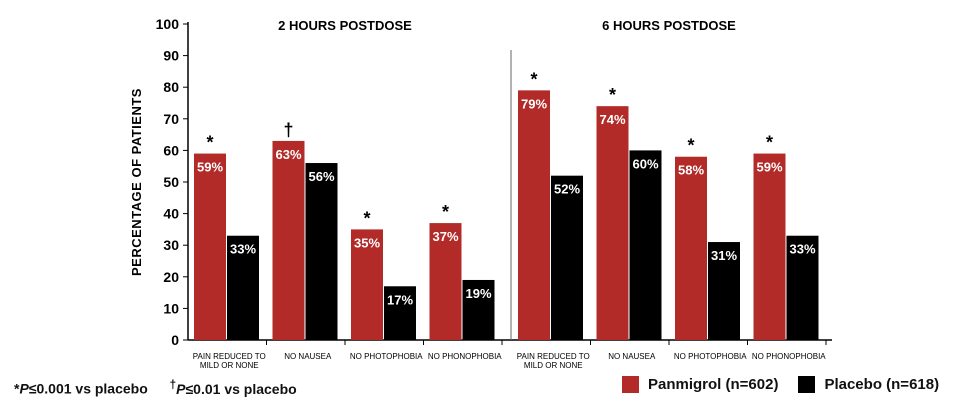  I want to click on data-label: 79%, so click(534, 103).